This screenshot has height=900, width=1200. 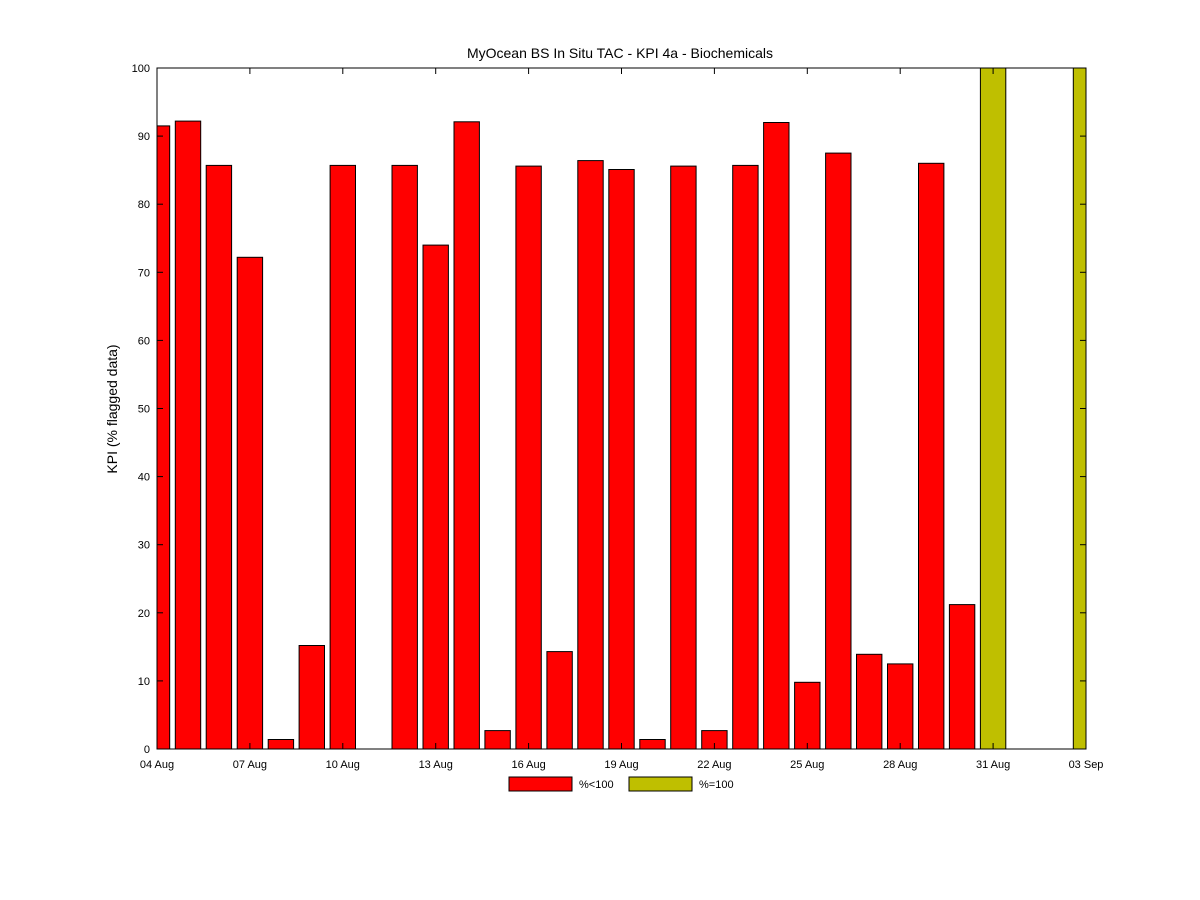 I want to click on y-tick-label: 100, so click(x=141, y=69).